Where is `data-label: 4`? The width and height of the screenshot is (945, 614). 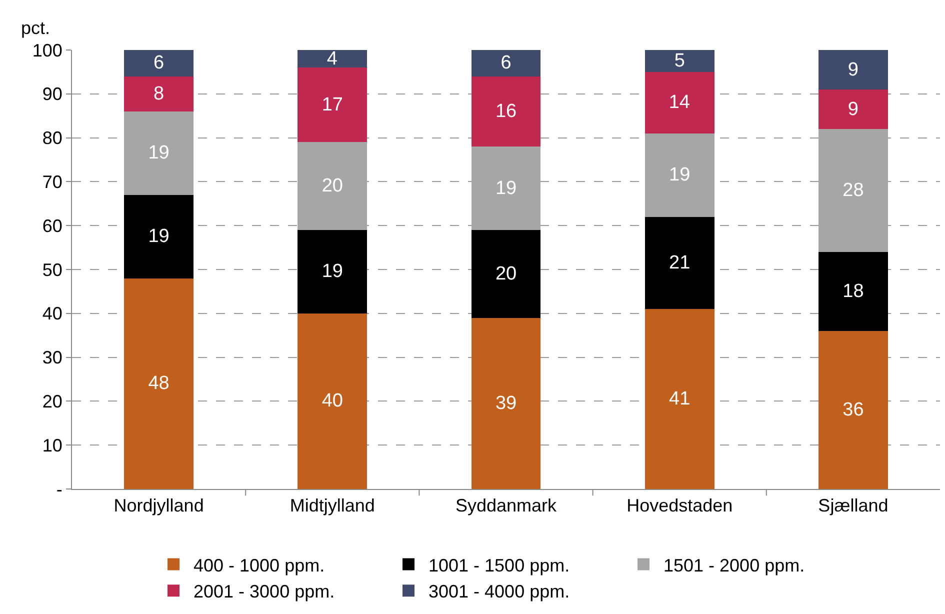 data-label: 4 is located at coordinates (332, 59).